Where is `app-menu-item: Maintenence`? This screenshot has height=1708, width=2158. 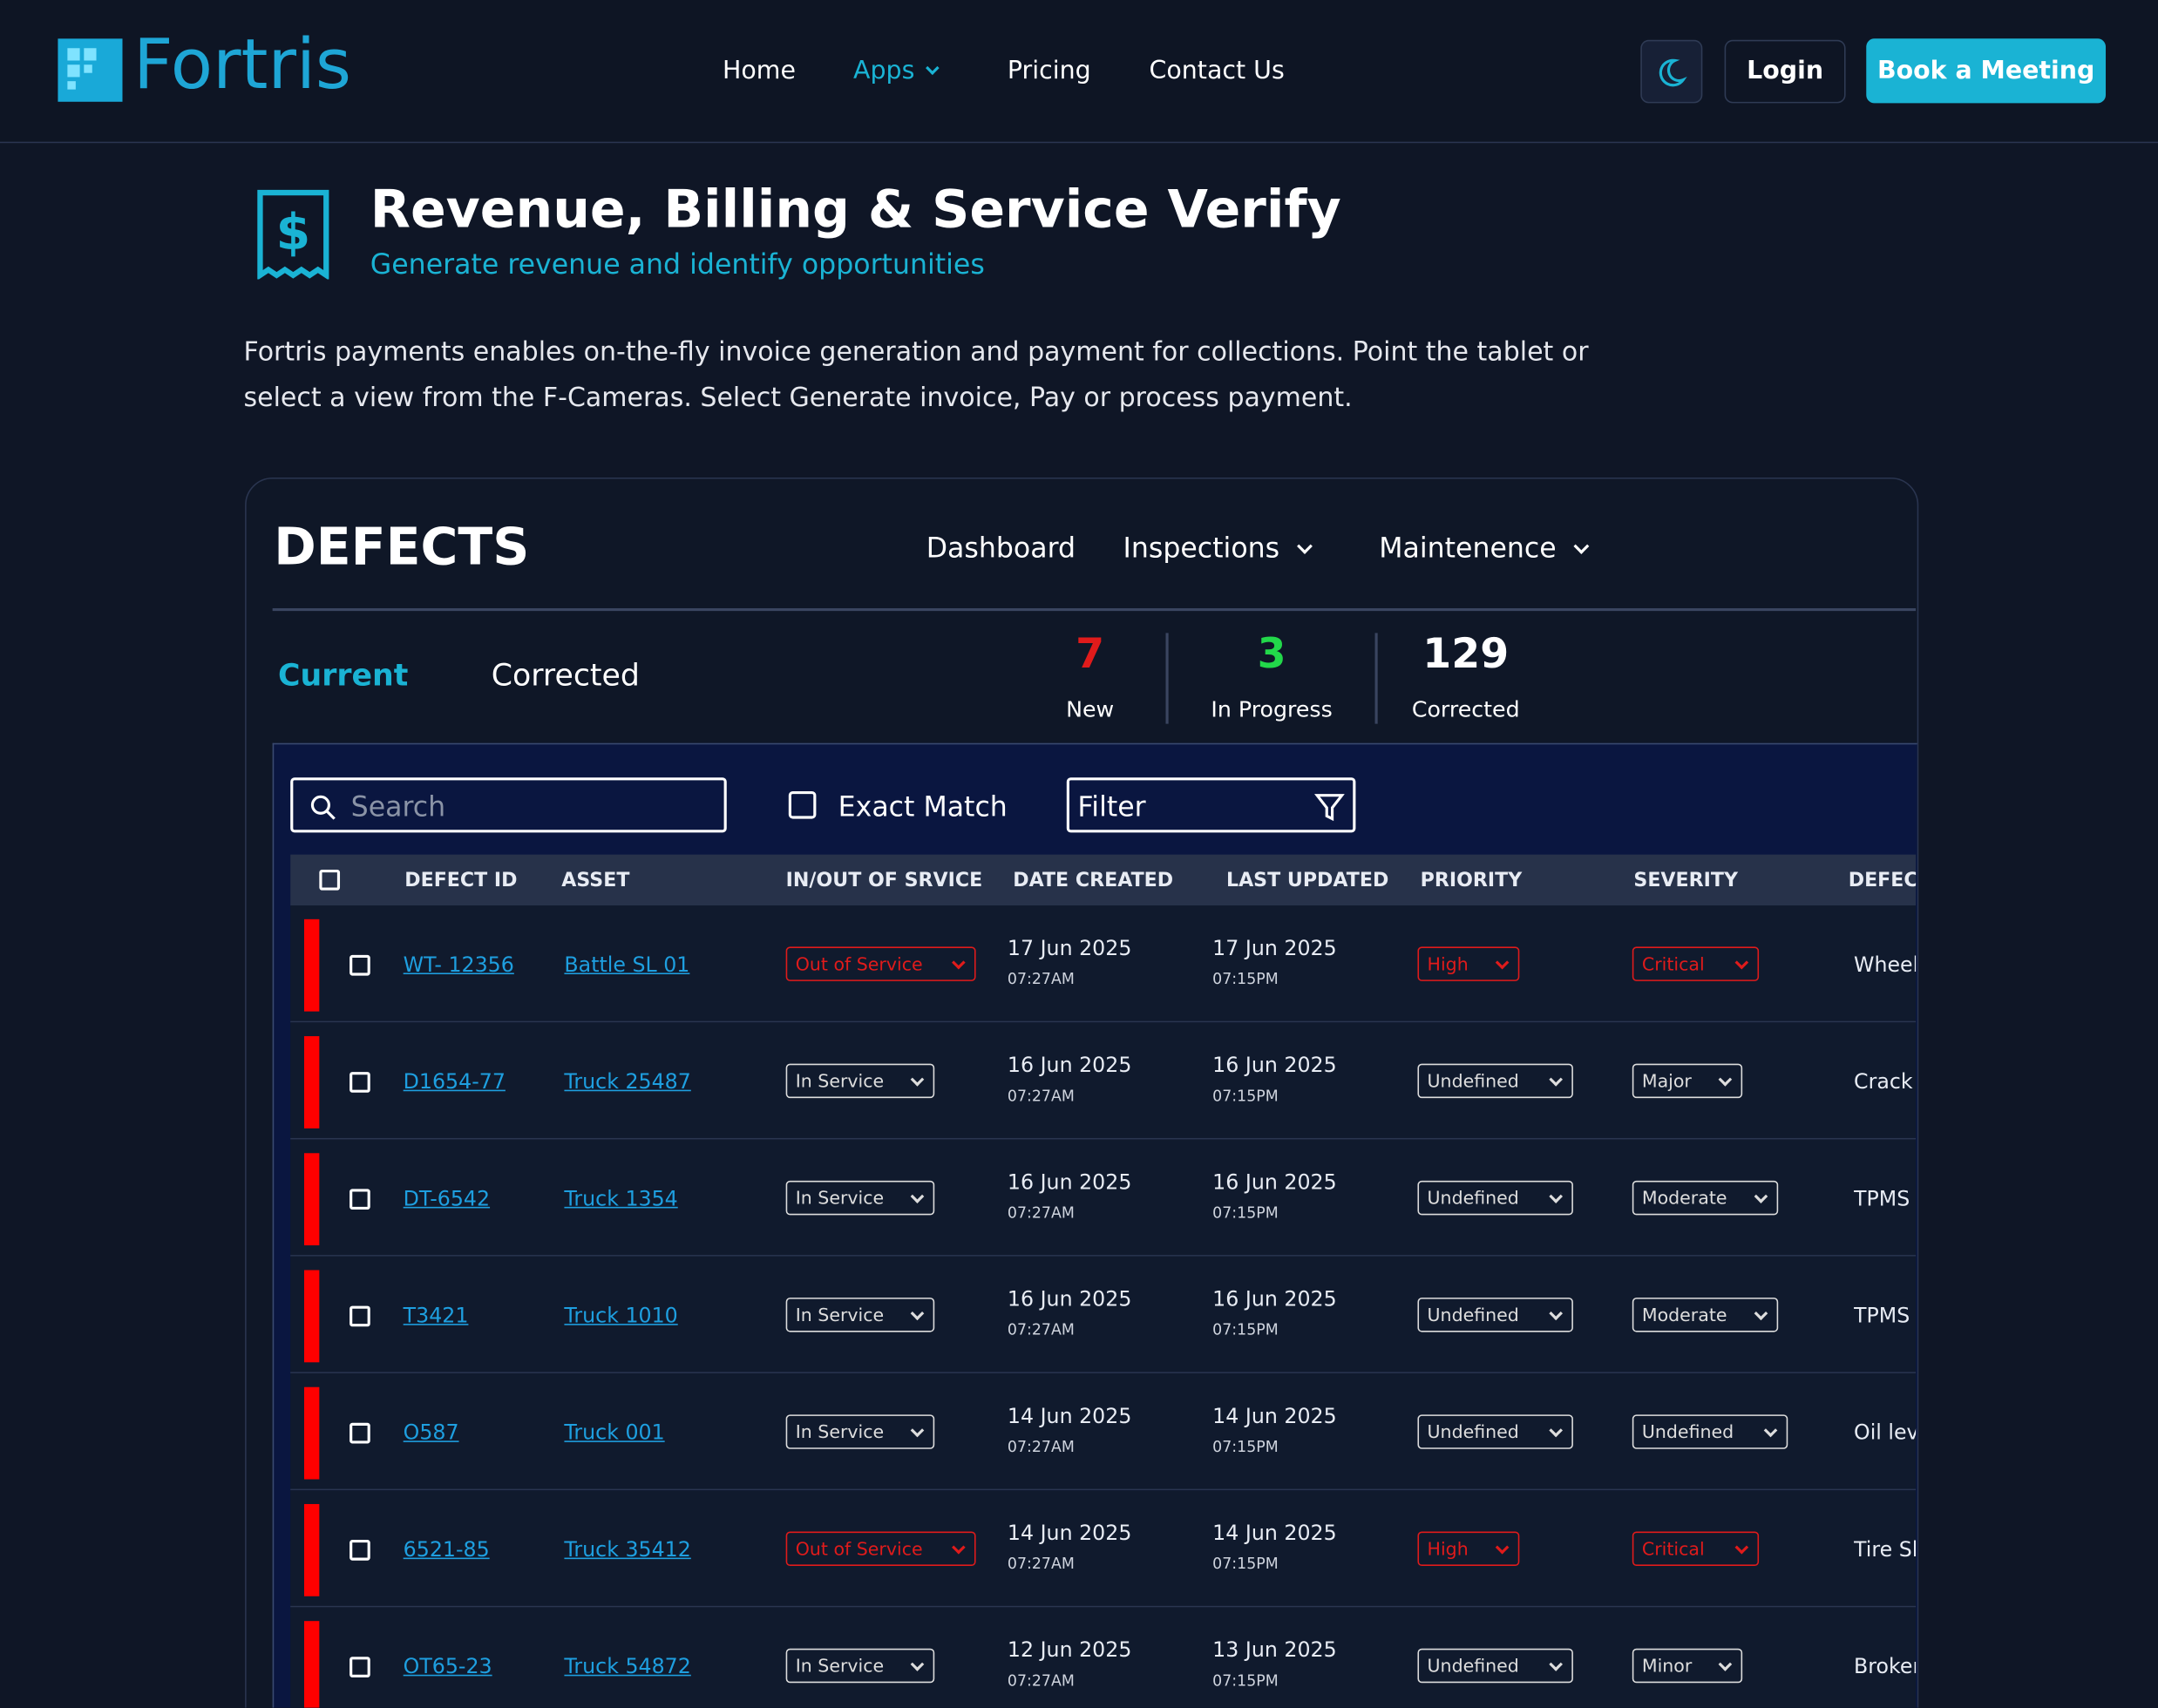 app-menu-item: Maintenence is located at coordinates (1485, 548).